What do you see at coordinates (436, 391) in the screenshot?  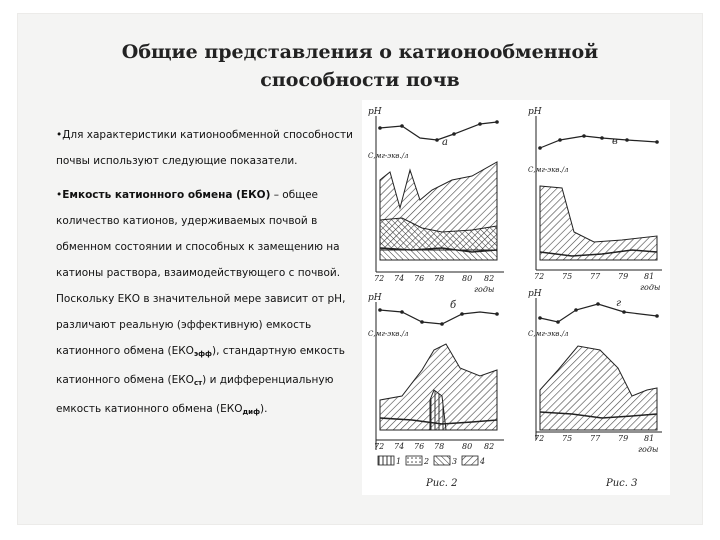 I see `panel-b: pH б С,мг-экв./л 72 74 76 78 80 82` at bounding box center [436, 391].